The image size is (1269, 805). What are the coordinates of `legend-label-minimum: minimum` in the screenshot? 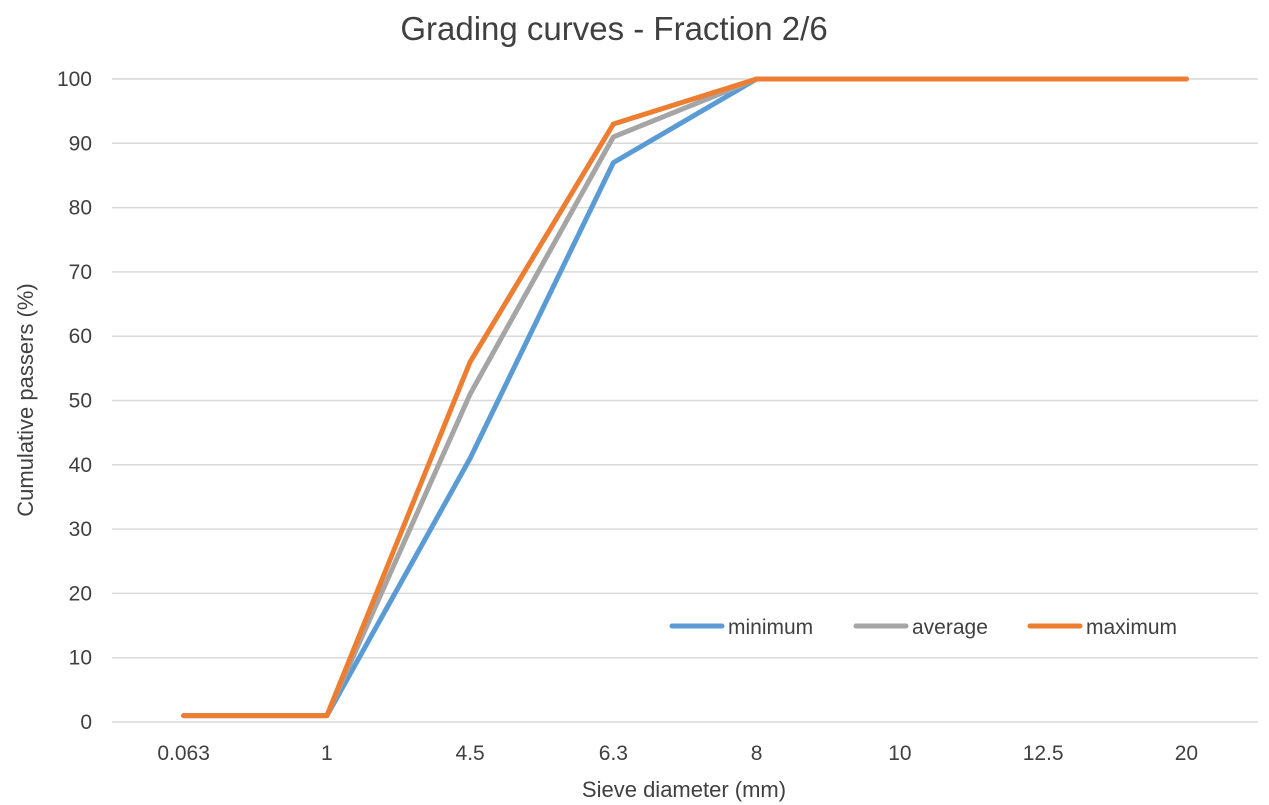 It's located at (770, 627).